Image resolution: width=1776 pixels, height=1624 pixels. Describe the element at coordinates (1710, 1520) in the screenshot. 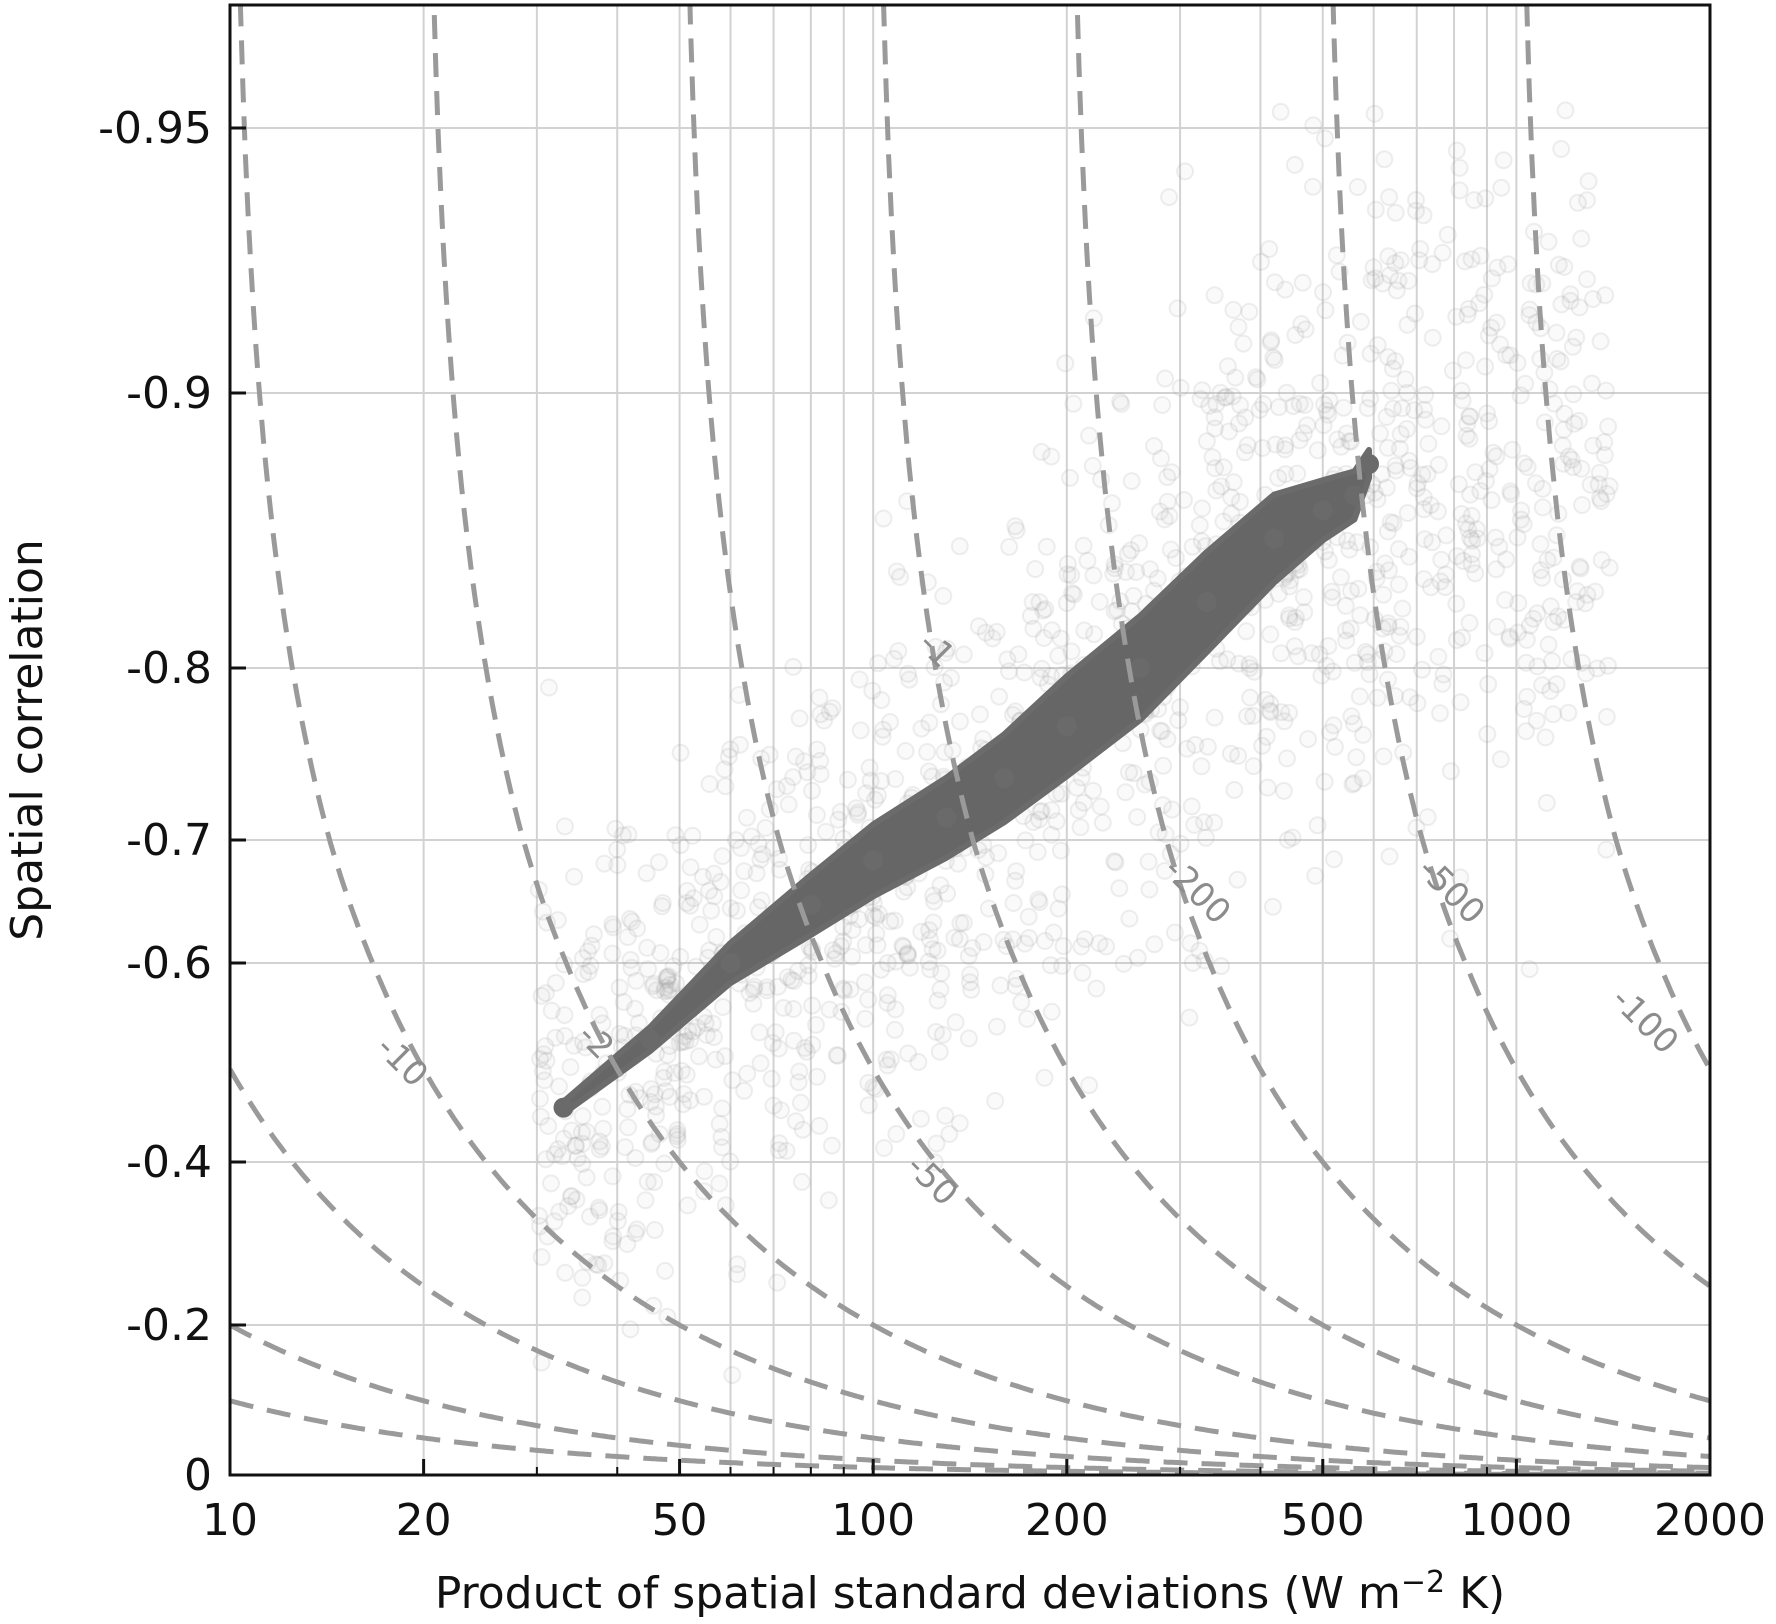

I see `x-tick-label: 2000` at that location.